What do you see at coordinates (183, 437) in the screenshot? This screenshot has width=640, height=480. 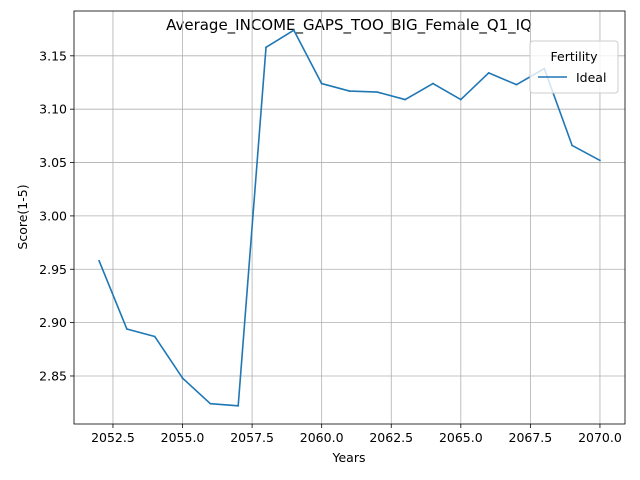 I see `x-tick-label: 2055.0` at bounding box center [183, 437].